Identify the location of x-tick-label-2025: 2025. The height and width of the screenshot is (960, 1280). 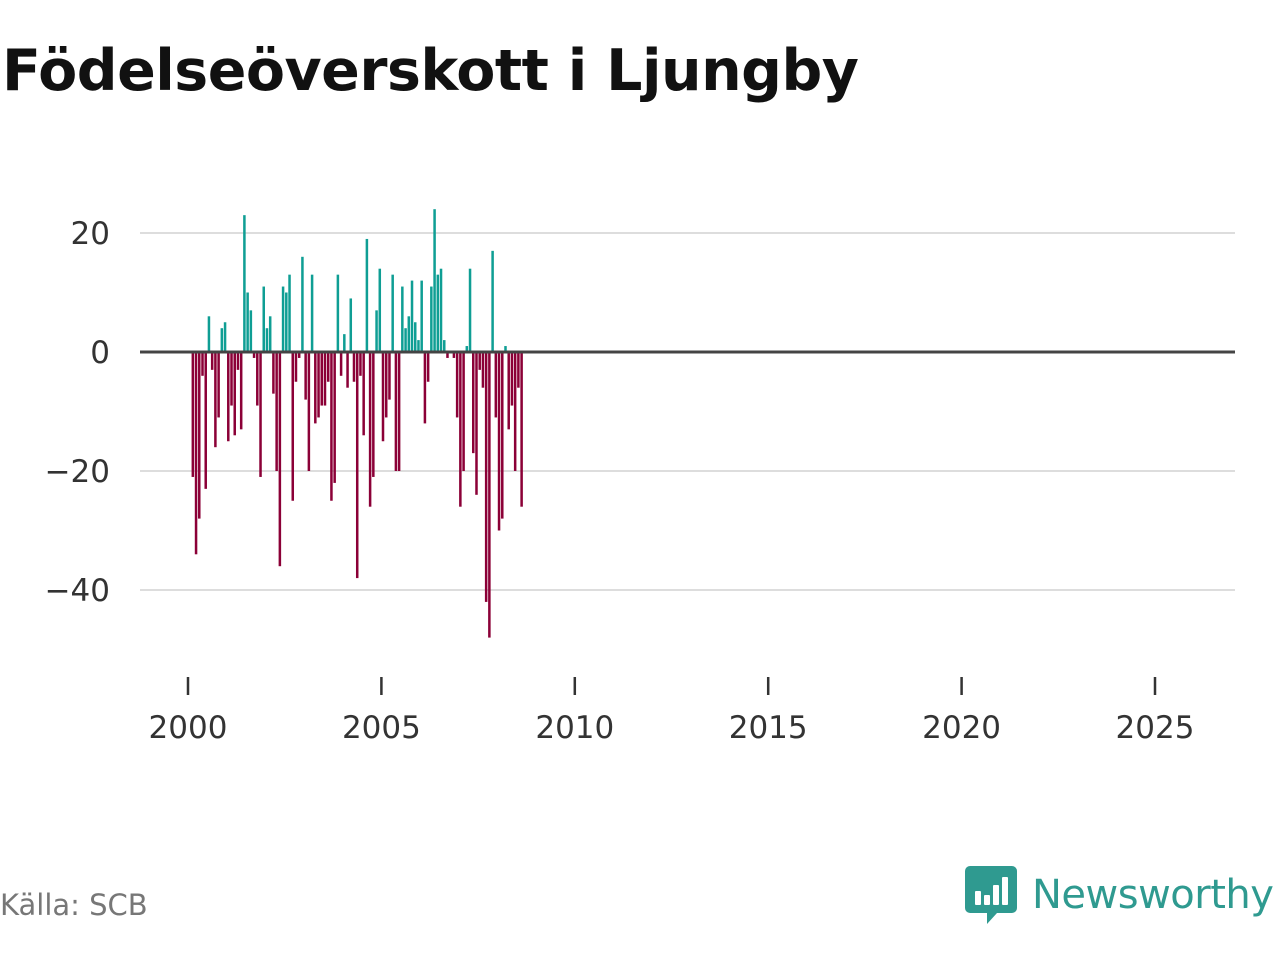
(1155, 728).